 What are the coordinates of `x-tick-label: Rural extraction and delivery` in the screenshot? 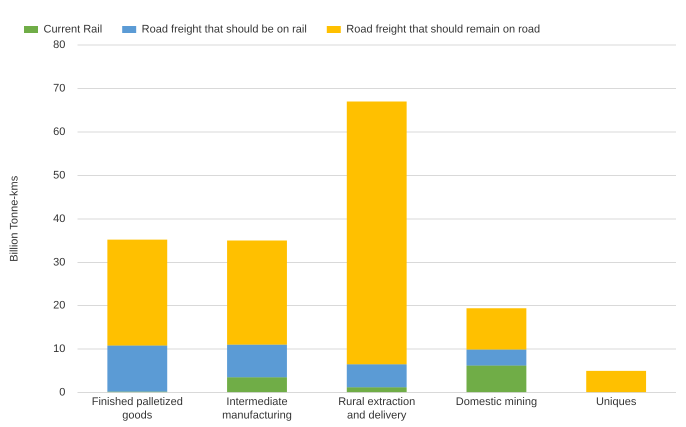 It's located at (377, 409).